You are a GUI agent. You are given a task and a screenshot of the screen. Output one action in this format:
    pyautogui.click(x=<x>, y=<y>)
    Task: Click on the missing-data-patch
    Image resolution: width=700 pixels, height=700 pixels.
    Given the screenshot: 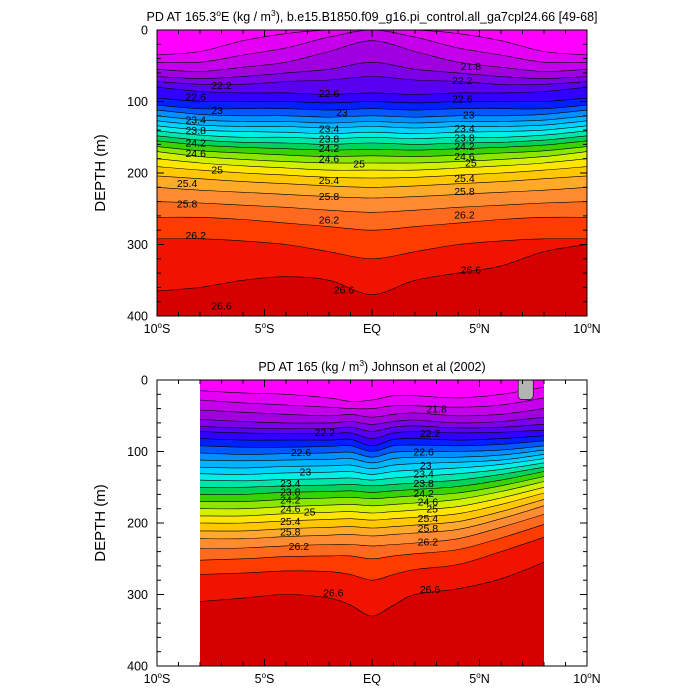 What is the action you would take?
    pyautogui.click(x=525, y=390)
    